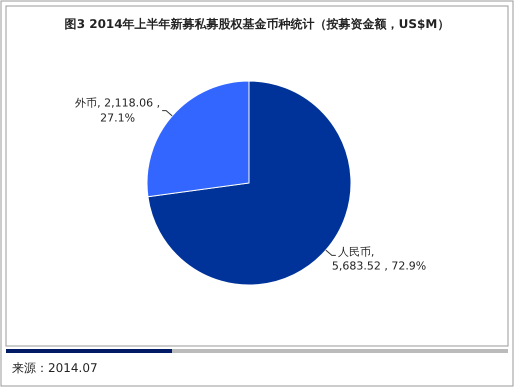 The height and width of the screenshot is (387, 514). What do you see at coordinates (55, 368) in the screenshot?
I see `source-note: 来源：2014.07` at bounding box center [55, 368].